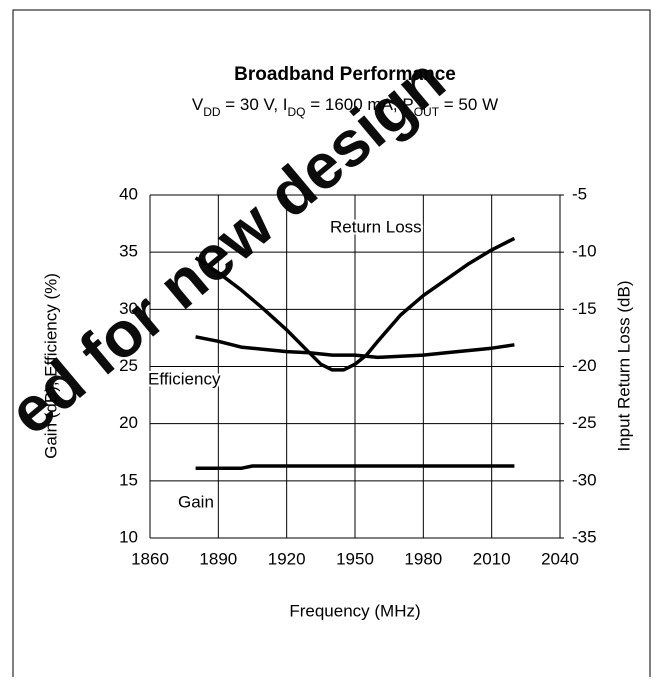 This screenshot has height=682, width=663. Describe the element at coordinates (128, 193) in the screenshot. I see `y-tick-label: 40` at that location.